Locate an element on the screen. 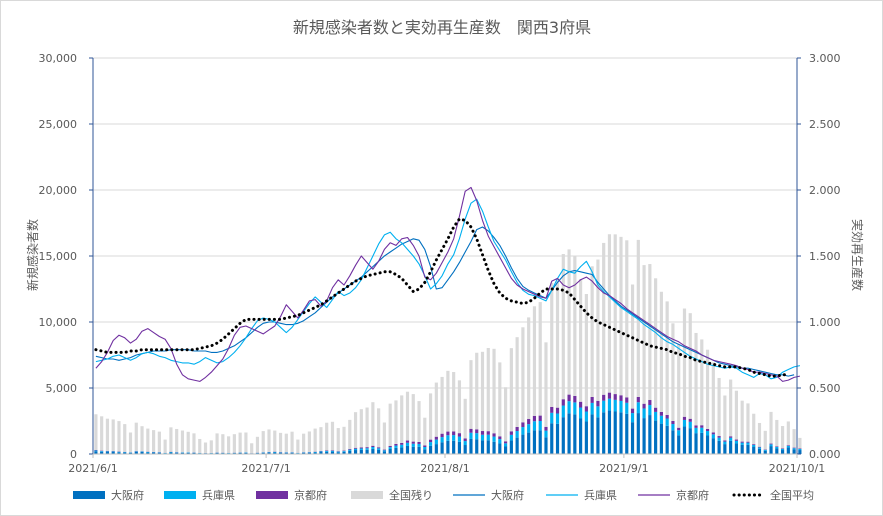  y-right-tick-label: 3.000 is located at coordinates (825, 58).